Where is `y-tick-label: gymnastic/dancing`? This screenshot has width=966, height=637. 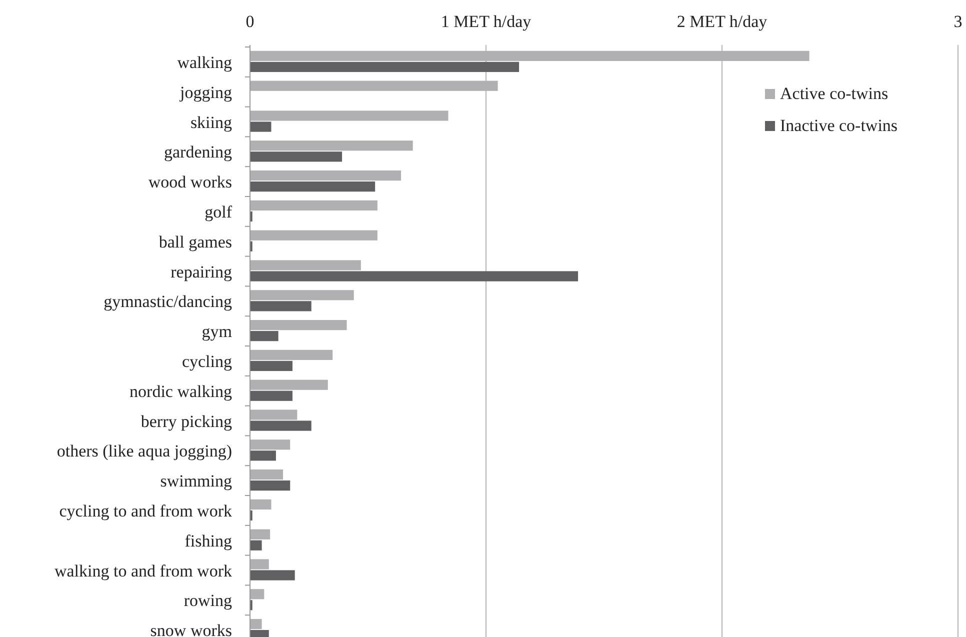 y-tick-label: gymnastic/dancing is located at coordinates (168, 302).